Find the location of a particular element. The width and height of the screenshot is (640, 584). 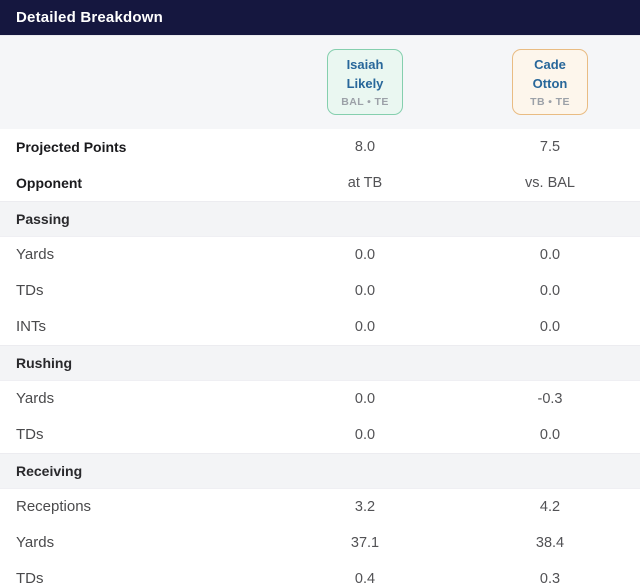

player-card-cade-otton: Cade Otton TB • TE is located at coordinates (550, 82).